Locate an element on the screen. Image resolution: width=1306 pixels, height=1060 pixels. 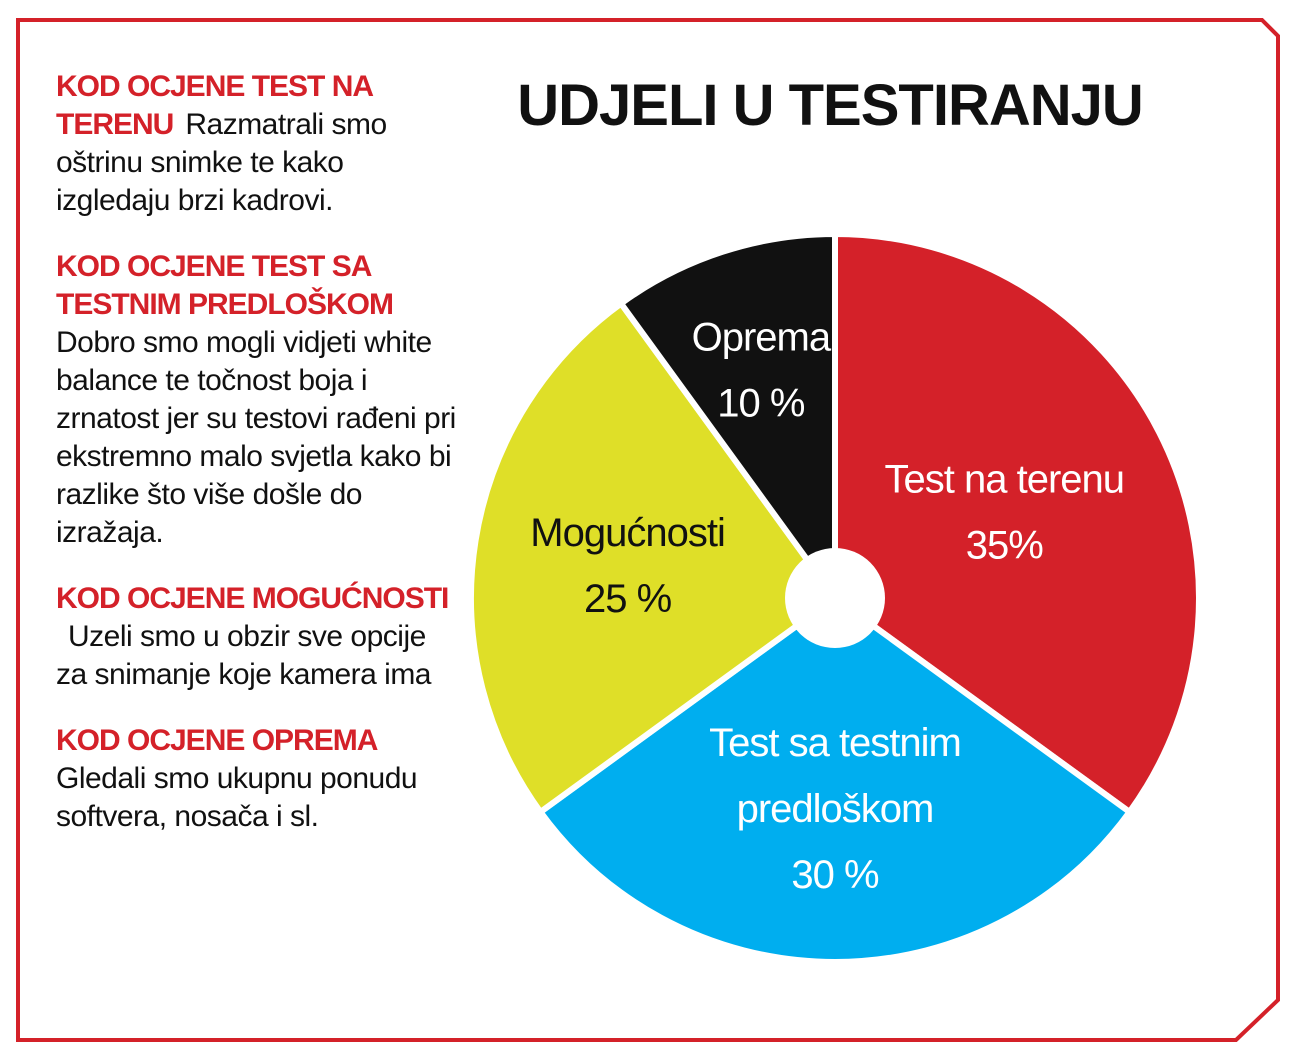
slice-label-line: predloškom is located at coordinates (835, 809).